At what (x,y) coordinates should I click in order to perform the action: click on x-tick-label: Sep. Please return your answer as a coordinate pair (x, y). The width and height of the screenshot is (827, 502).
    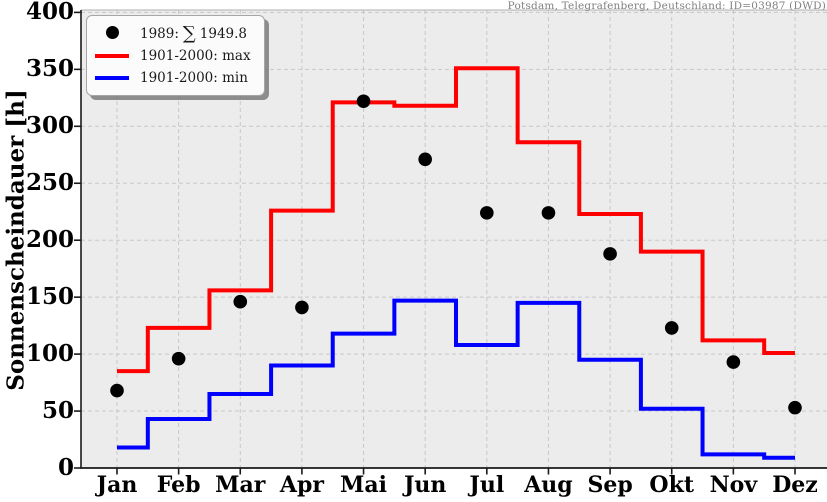
    Looking at the image, I should click on (610, 485).